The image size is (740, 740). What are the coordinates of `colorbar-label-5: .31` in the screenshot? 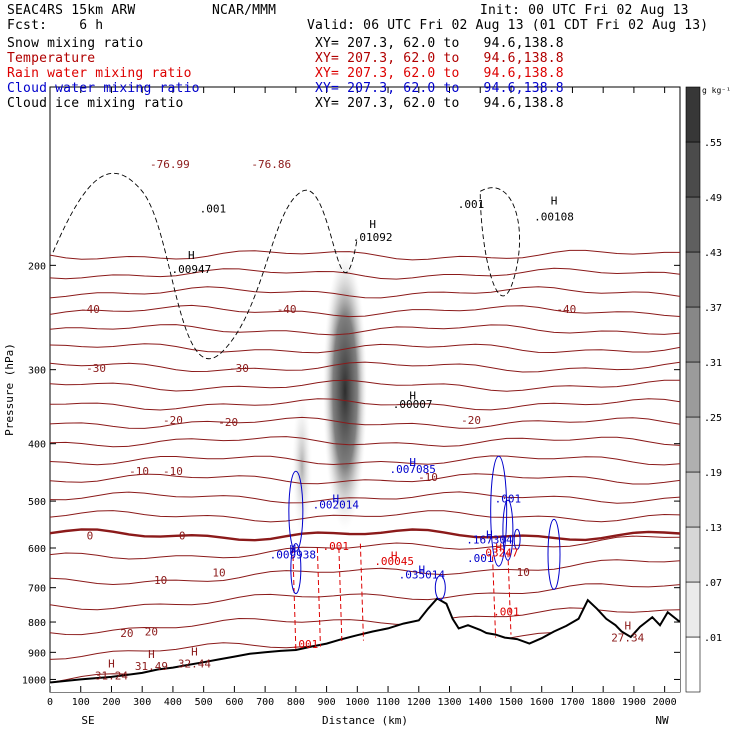 It's located at (713, 363).